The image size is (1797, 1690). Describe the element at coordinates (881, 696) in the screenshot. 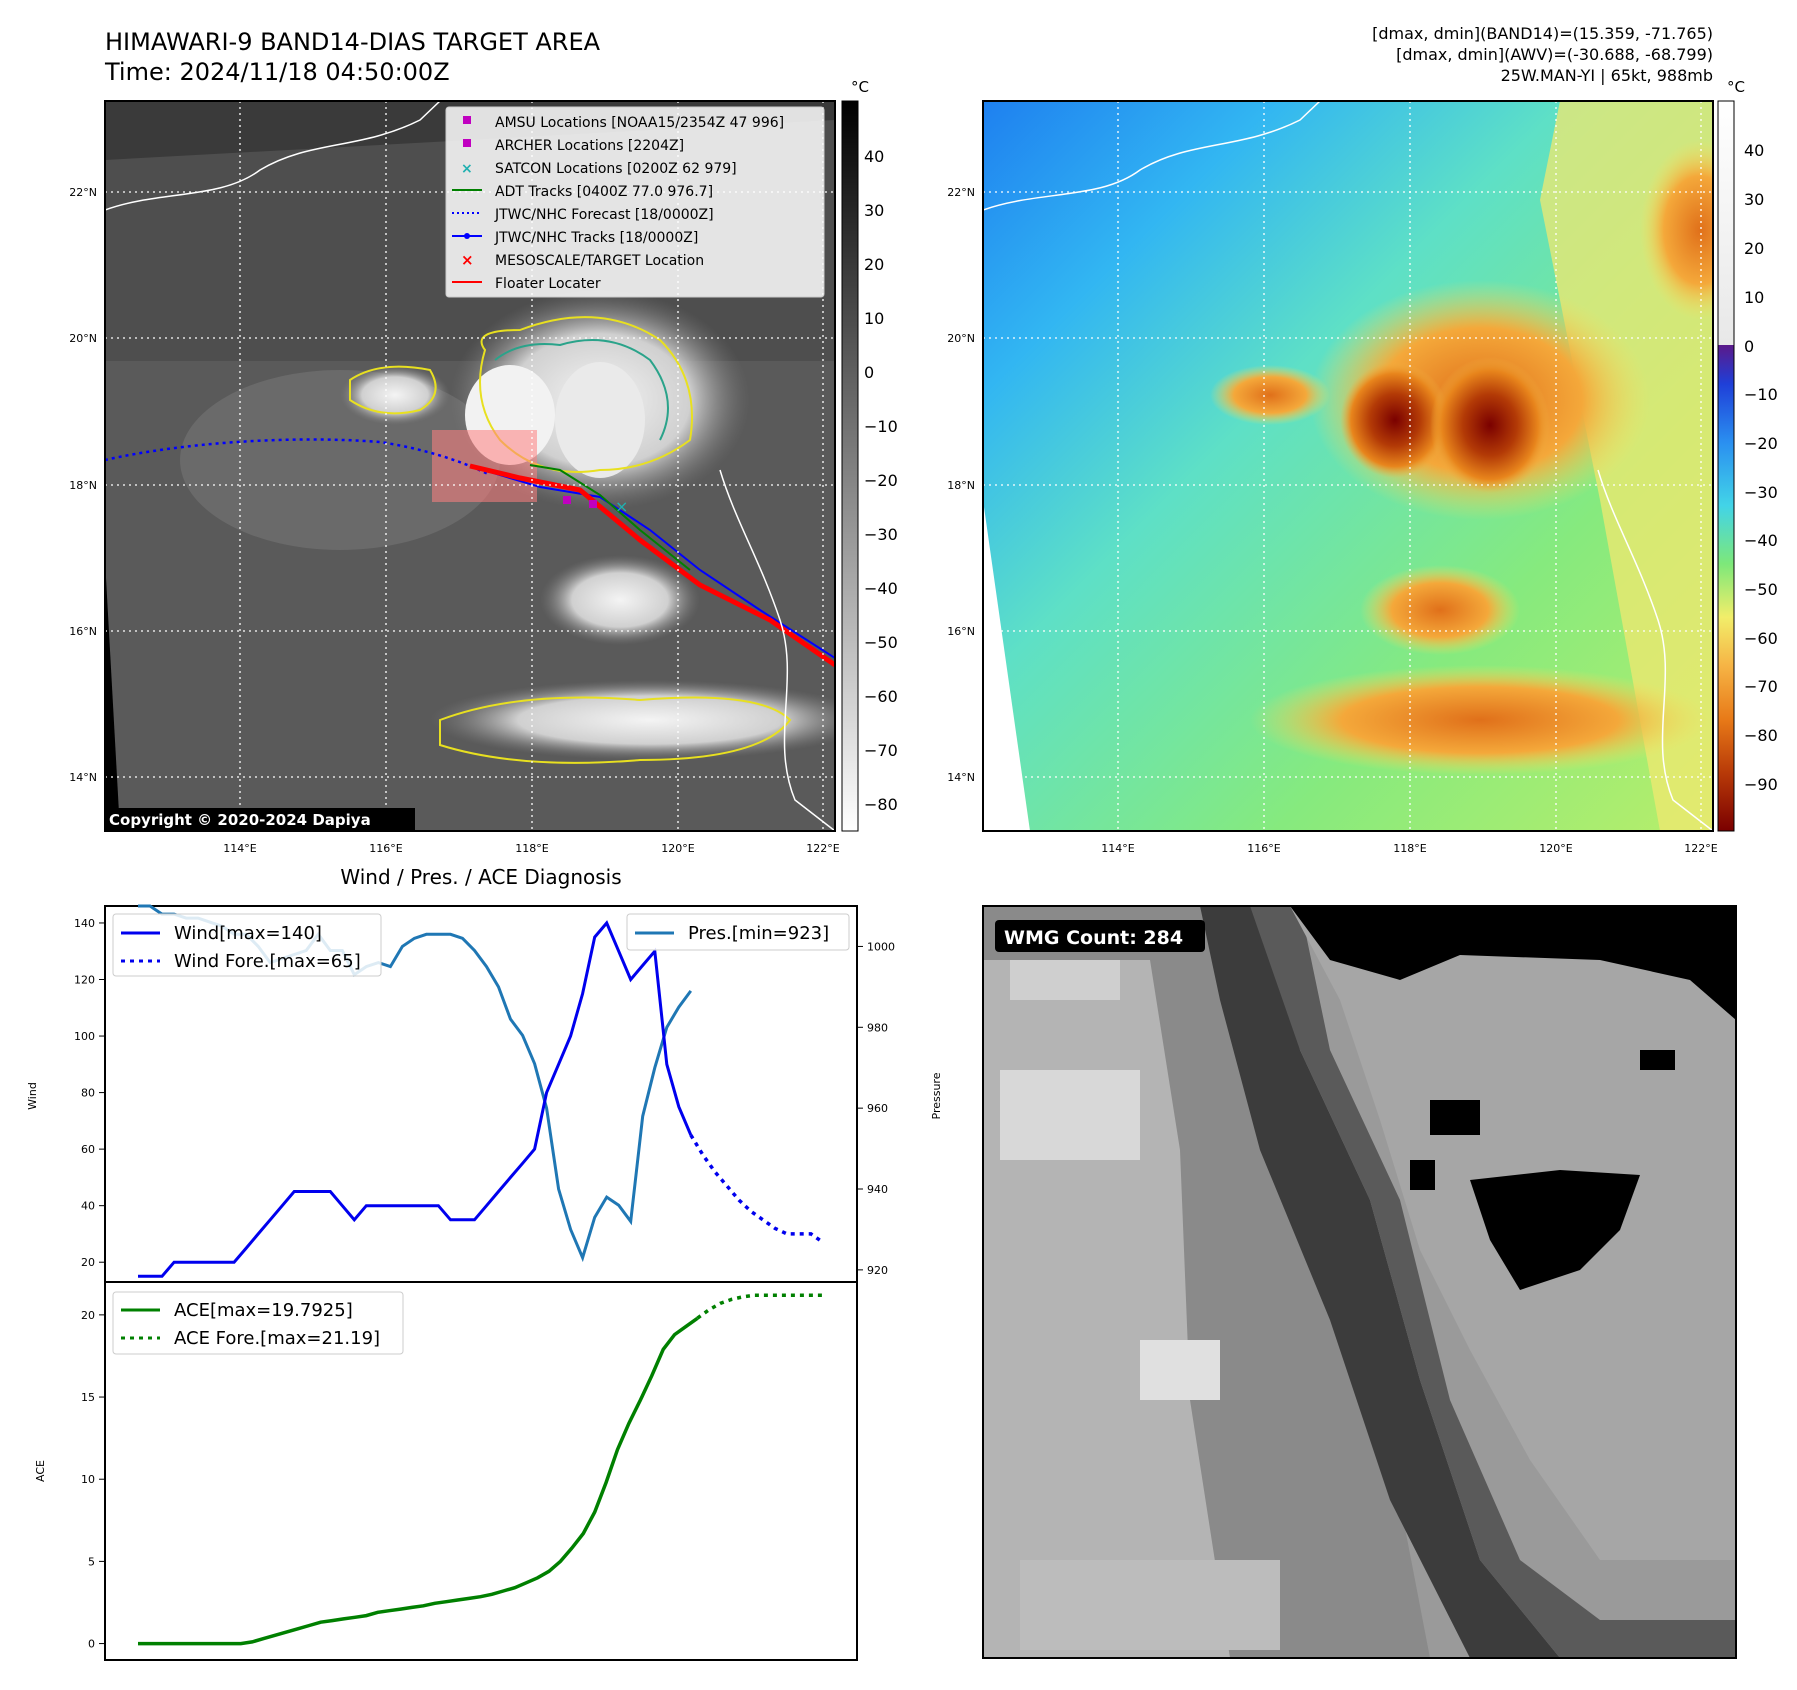

I see `gray-tick-m60: −60` at that location.